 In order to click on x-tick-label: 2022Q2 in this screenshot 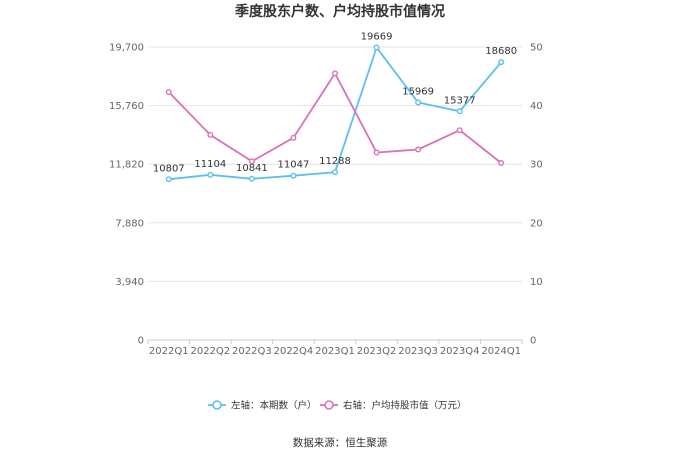, I will do `click(210, 351)`.